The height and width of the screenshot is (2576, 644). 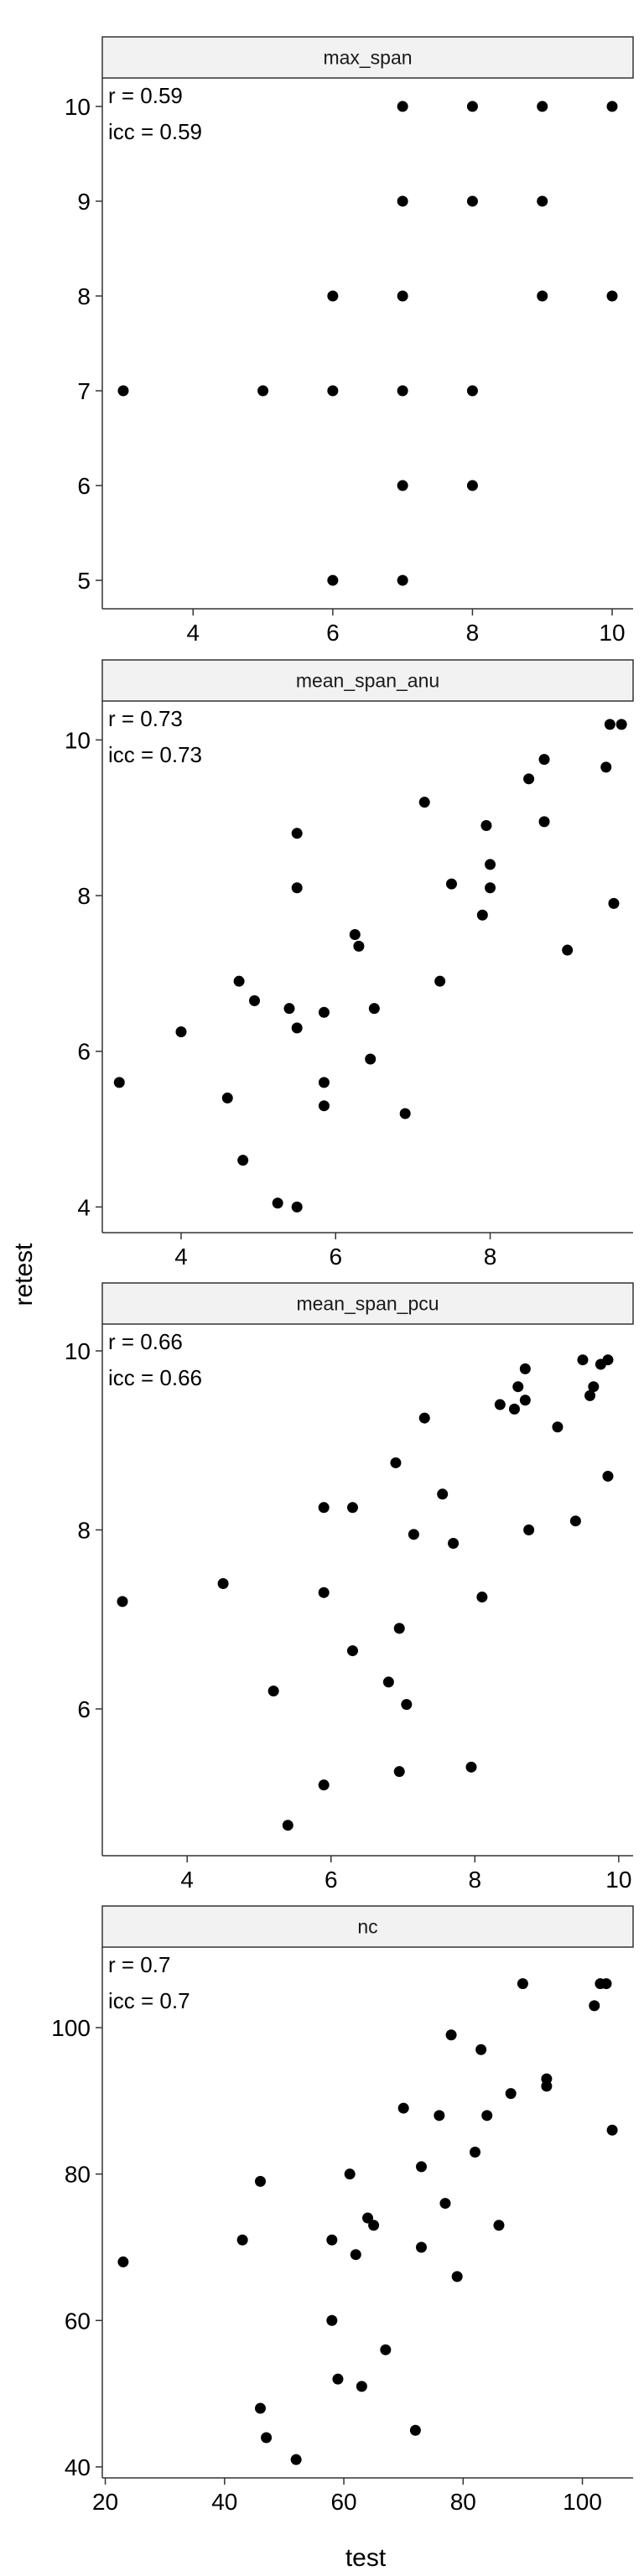 What do you see at coordinates (343, 2502) in the screenshot?
I see `x-tick-label: 60` at bounding box center [343, 2502].